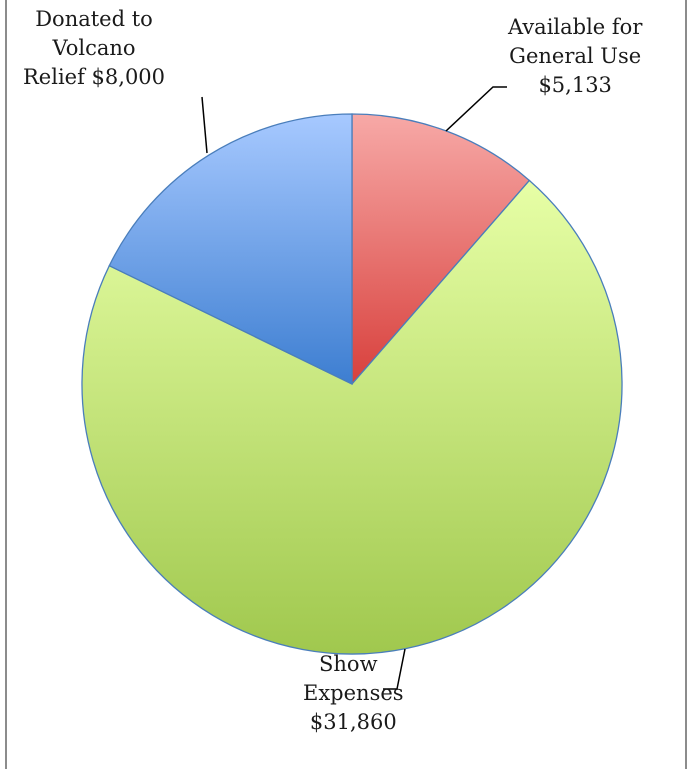 This screenshot has width=694, height=769. I want to click on slice-label-show-line-3: $31,860, so click(353, 722).